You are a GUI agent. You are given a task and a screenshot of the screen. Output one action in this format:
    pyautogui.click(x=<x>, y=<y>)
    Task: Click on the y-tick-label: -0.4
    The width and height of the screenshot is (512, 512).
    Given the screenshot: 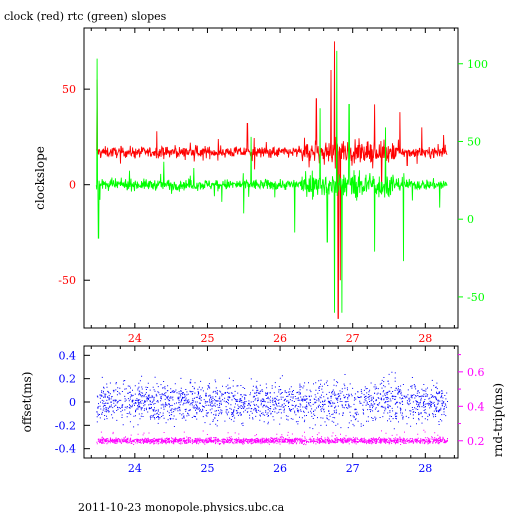 What is the action you would take?
    pyautogui.click(x=65, y=449)
    